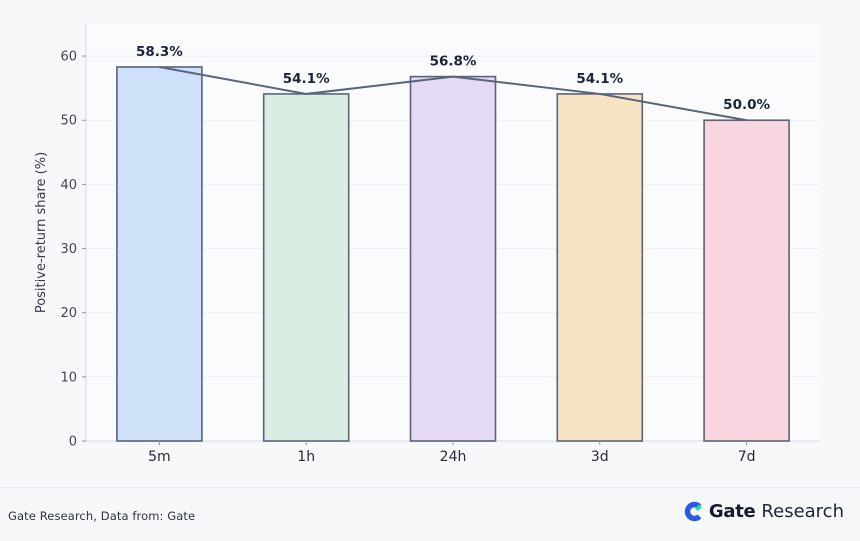  I want to click on bar-24h, so click(453, 258).